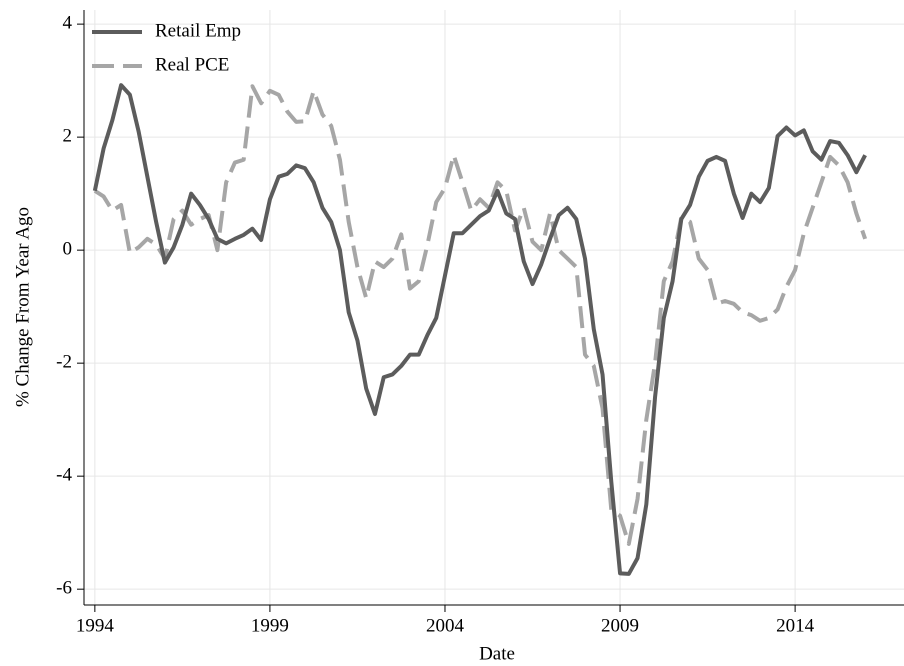 This screenshot has height=666, width=904. Describe the element at coordinates (270, 625) in the screenshot. I see `x-tick-label: 1999` at that location.